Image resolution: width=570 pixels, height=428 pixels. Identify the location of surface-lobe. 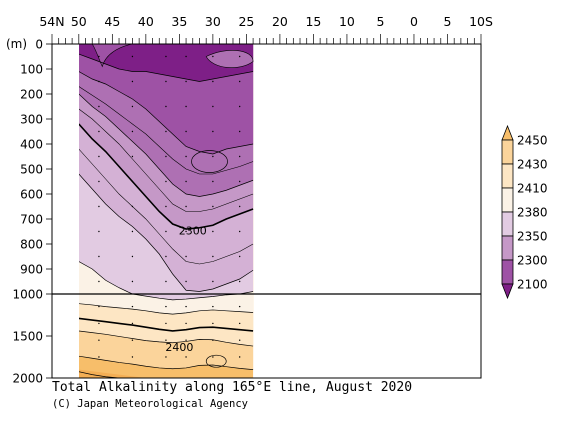
(112, 56).